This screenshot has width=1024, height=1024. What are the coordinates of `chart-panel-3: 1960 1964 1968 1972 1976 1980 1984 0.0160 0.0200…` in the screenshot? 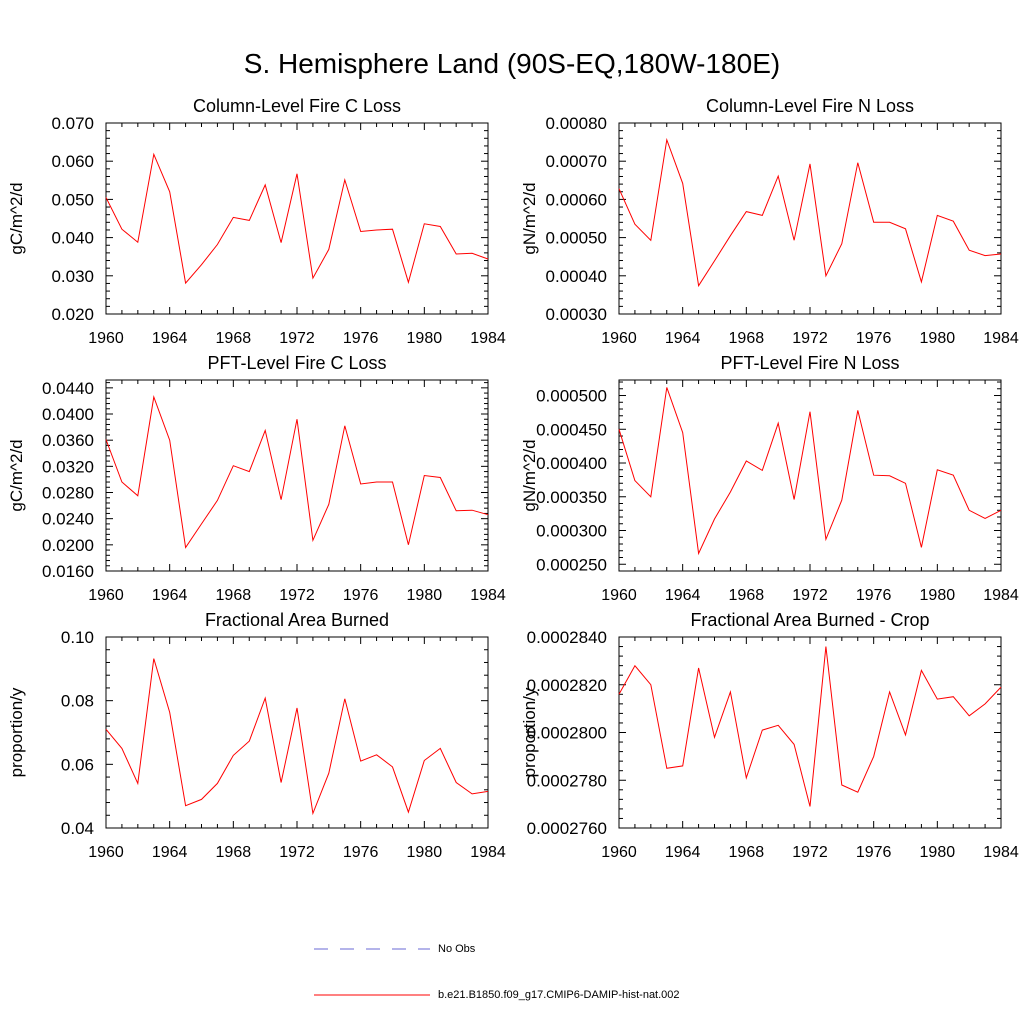 It's located at (256, 478).